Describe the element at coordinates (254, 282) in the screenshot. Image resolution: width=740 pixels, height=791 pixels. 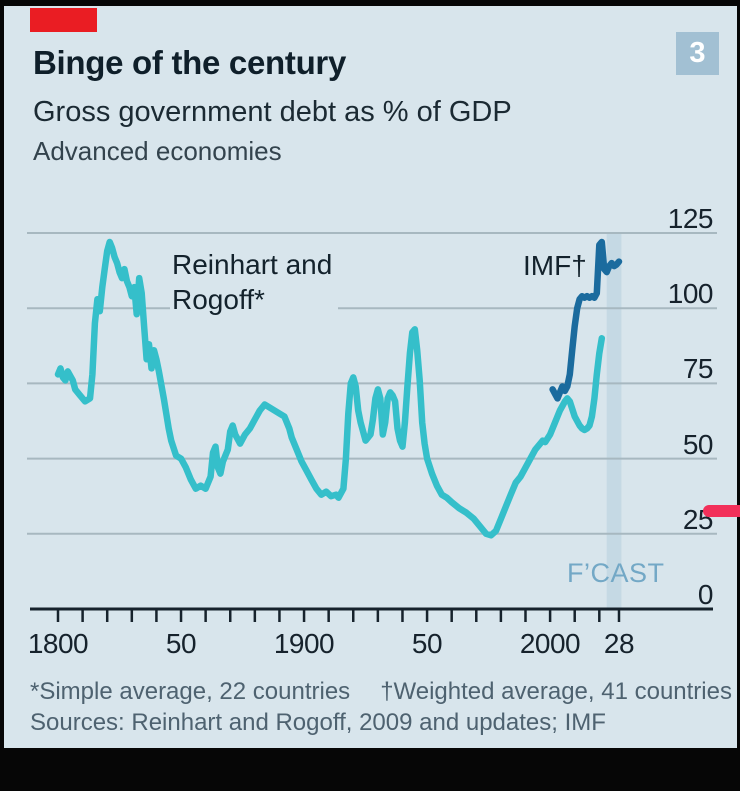
I see `series-label-reinhart-rogoff: Reinhart and Rogoff*` at that location.